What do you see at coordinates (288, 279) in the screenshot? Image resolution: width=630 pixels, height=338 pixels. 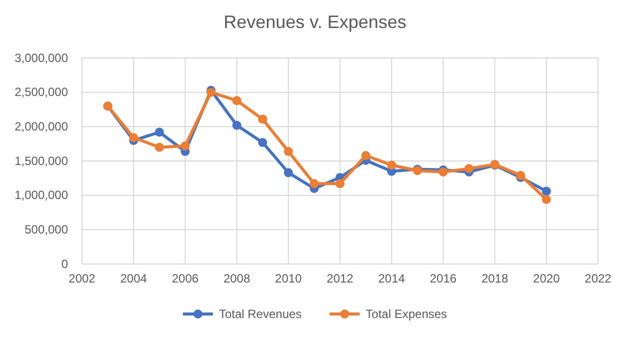 I see `x-tick-label: 2010` at bounding box center [288, 279].